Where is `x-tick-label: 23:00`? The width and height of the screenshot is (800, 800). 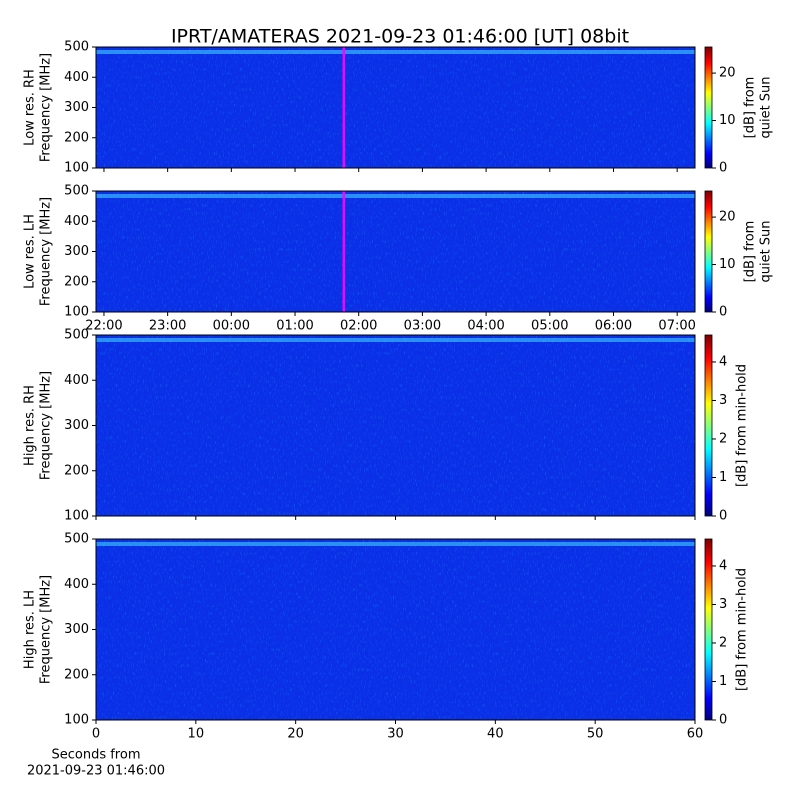 x-tick-label: 23:00 is located at coordinates (167, 326).